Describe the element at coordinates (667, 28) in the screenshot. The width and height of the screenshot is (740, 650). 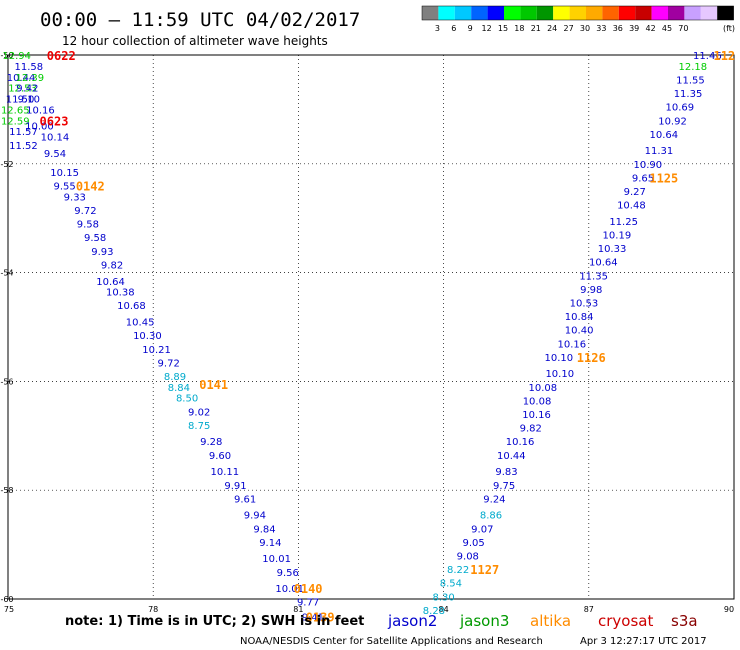
I see `colorbar-label: 45` at that location.